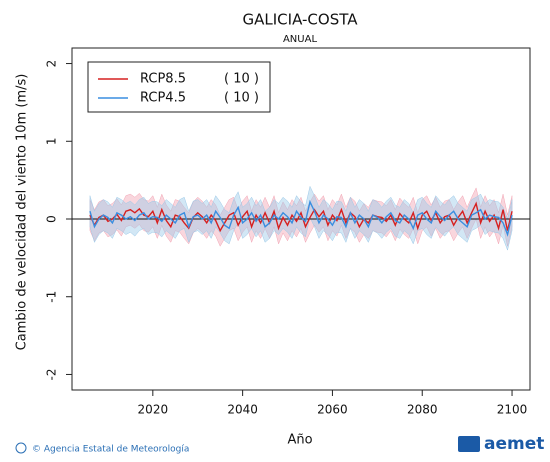  I want to click on x-tick-label: 2040, so click(242, 410).